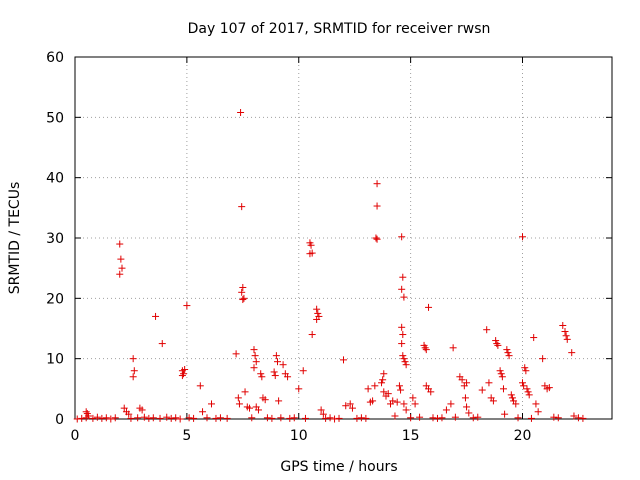 This screenshot has height=480, width=640. What do you see at coordinates (411, 436) in the screenshot?
I see `x-tick-label: 15` at bounding box center [411, 436].